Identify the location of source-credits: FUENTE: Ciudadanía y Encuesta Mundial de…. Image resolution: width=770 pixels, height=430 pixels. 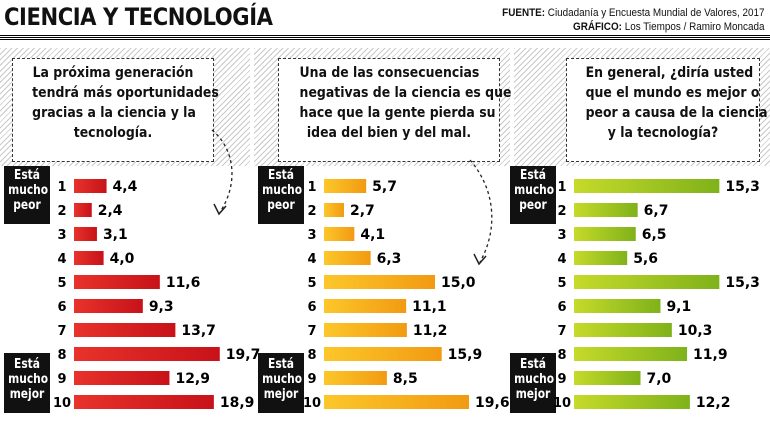
(633, 20).